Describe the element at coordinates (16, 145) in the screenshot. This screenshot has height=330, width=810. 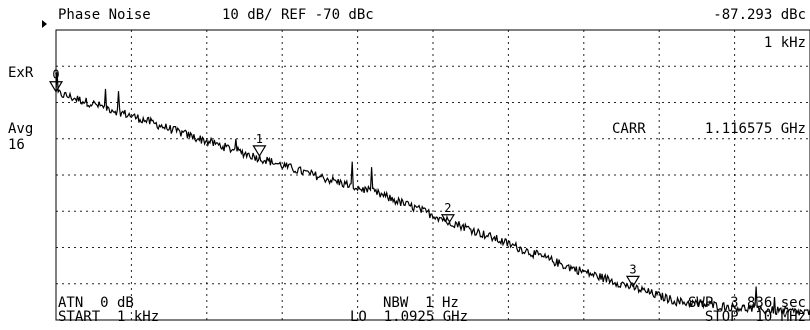
I see `avg-count: 16` at that location.